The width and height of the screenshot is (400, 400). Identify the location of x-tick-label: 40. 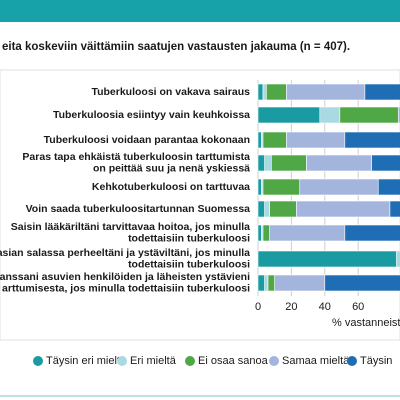
(325, 307).